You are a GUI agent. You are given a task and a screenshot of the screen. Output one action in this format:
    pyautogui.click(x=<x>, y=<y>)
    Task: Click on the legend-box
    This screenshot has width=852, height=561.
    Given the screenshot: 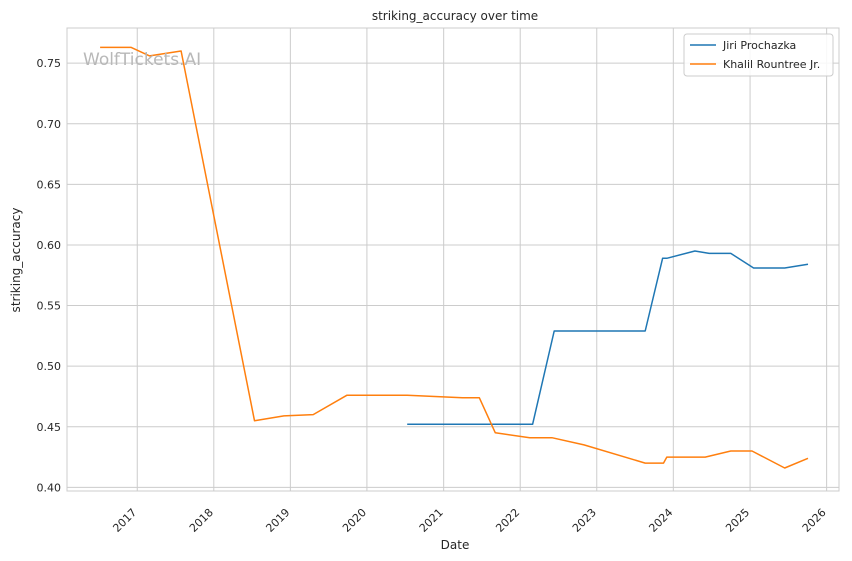 What is the action you would take?
    pyautogui.click(x=758, y=55)
    